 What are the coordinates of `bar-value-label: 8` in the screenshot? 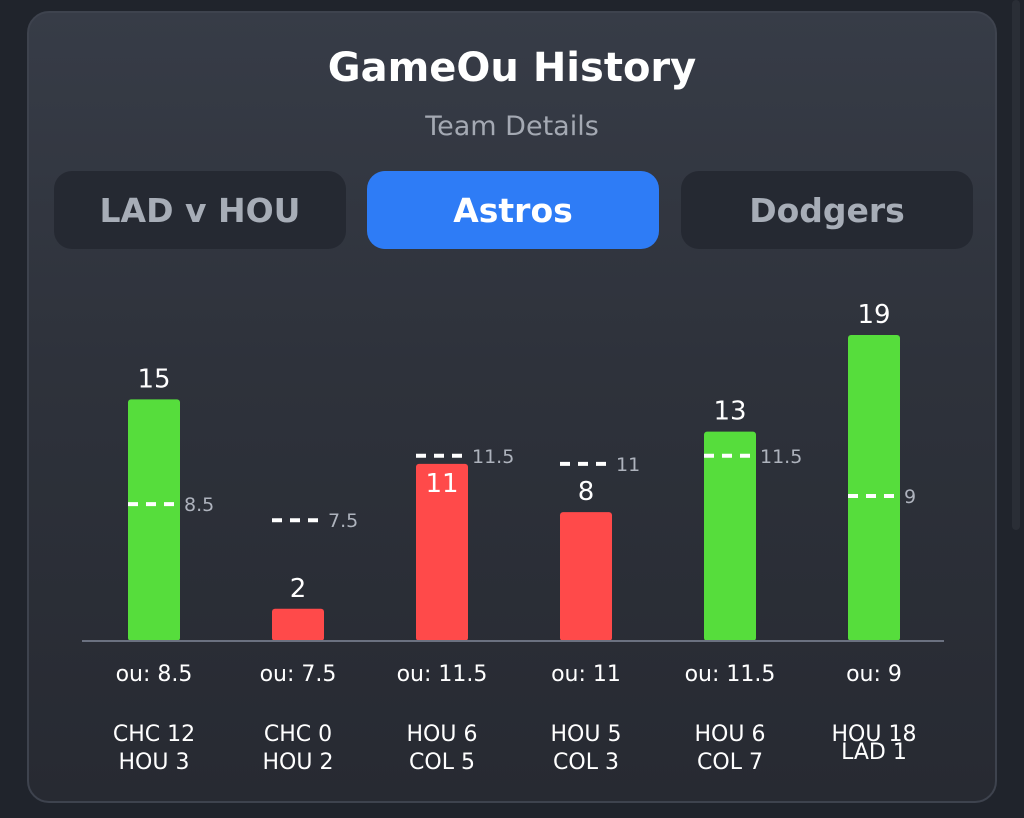 It's located at (586, 492).